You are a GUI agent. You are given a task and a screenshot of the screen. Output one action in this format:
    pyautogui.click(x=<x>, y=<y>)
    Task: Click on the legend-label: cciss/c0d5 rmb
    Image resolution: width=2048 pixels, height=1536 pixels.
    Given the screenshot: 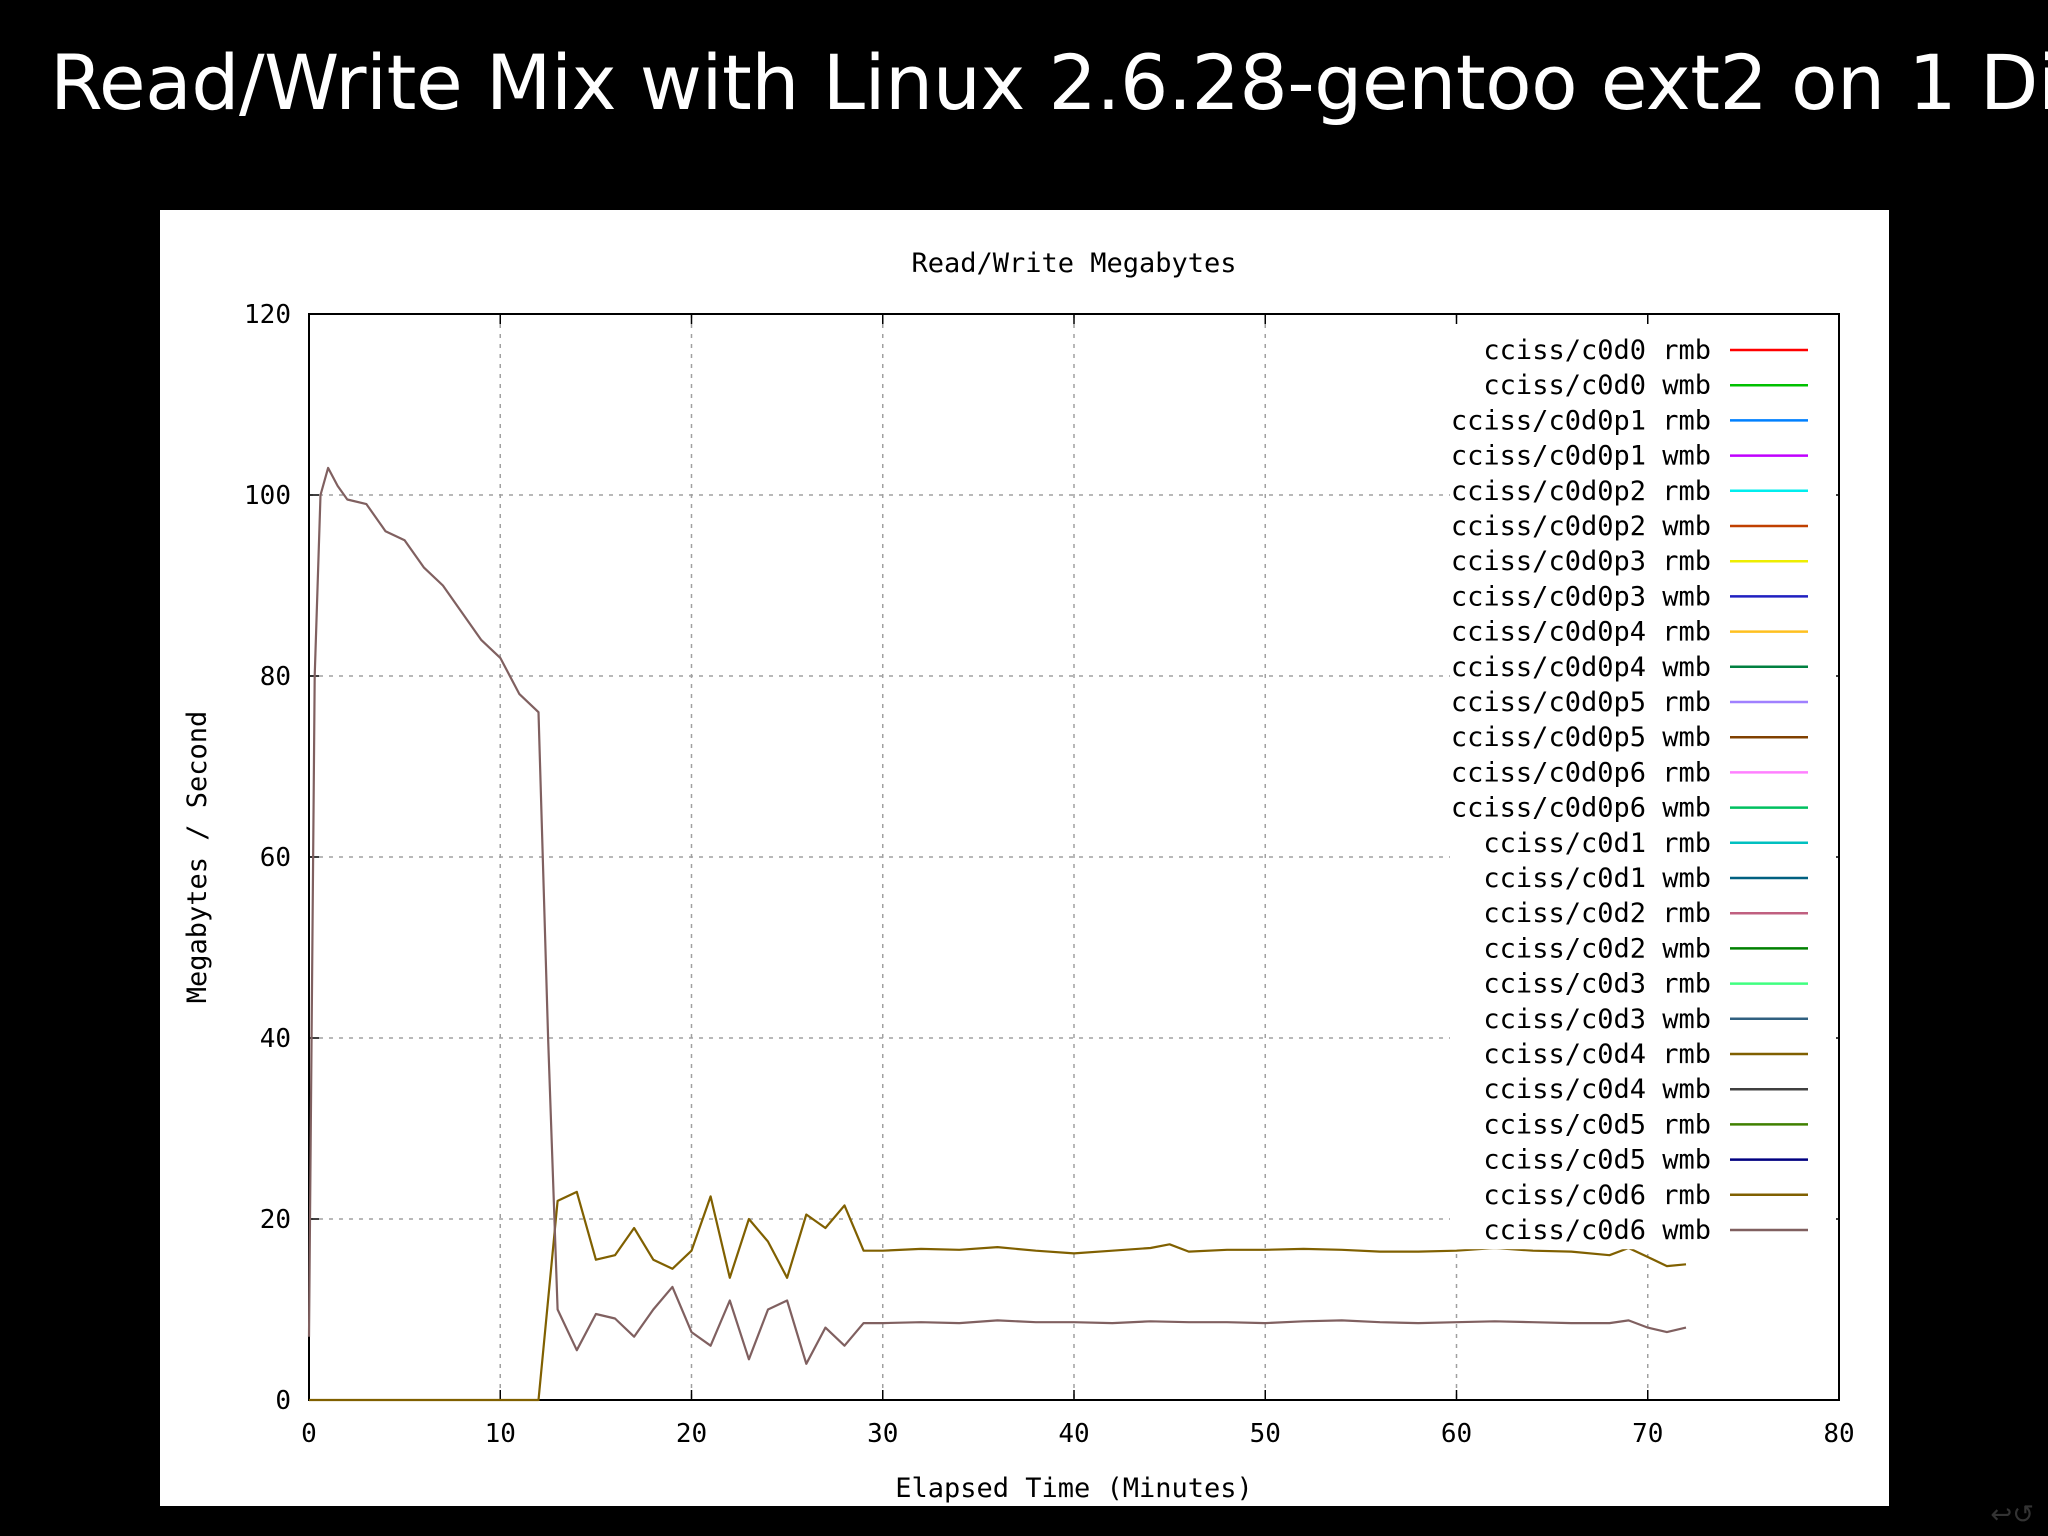 What is the action you would take?
    pyautogui.click(x=1597, y=1124)
    